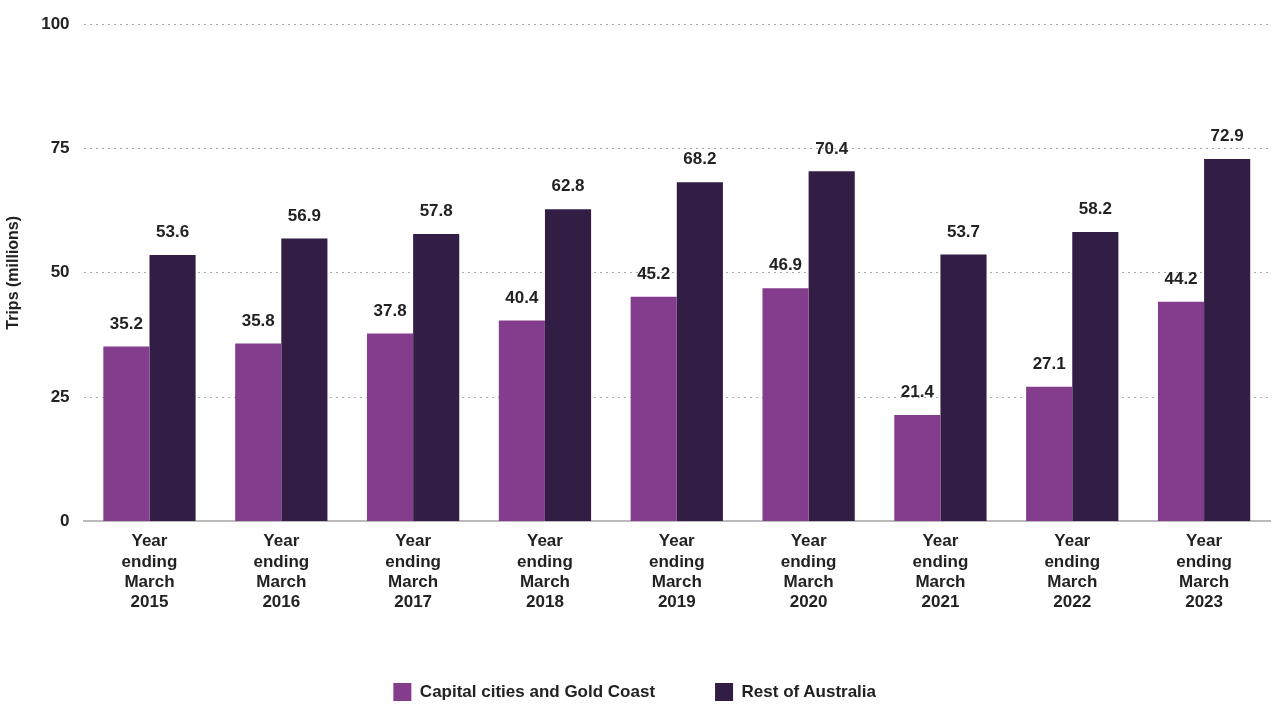  I want to click on x-tick-label: Year ending March 2015, so click(149, 571).